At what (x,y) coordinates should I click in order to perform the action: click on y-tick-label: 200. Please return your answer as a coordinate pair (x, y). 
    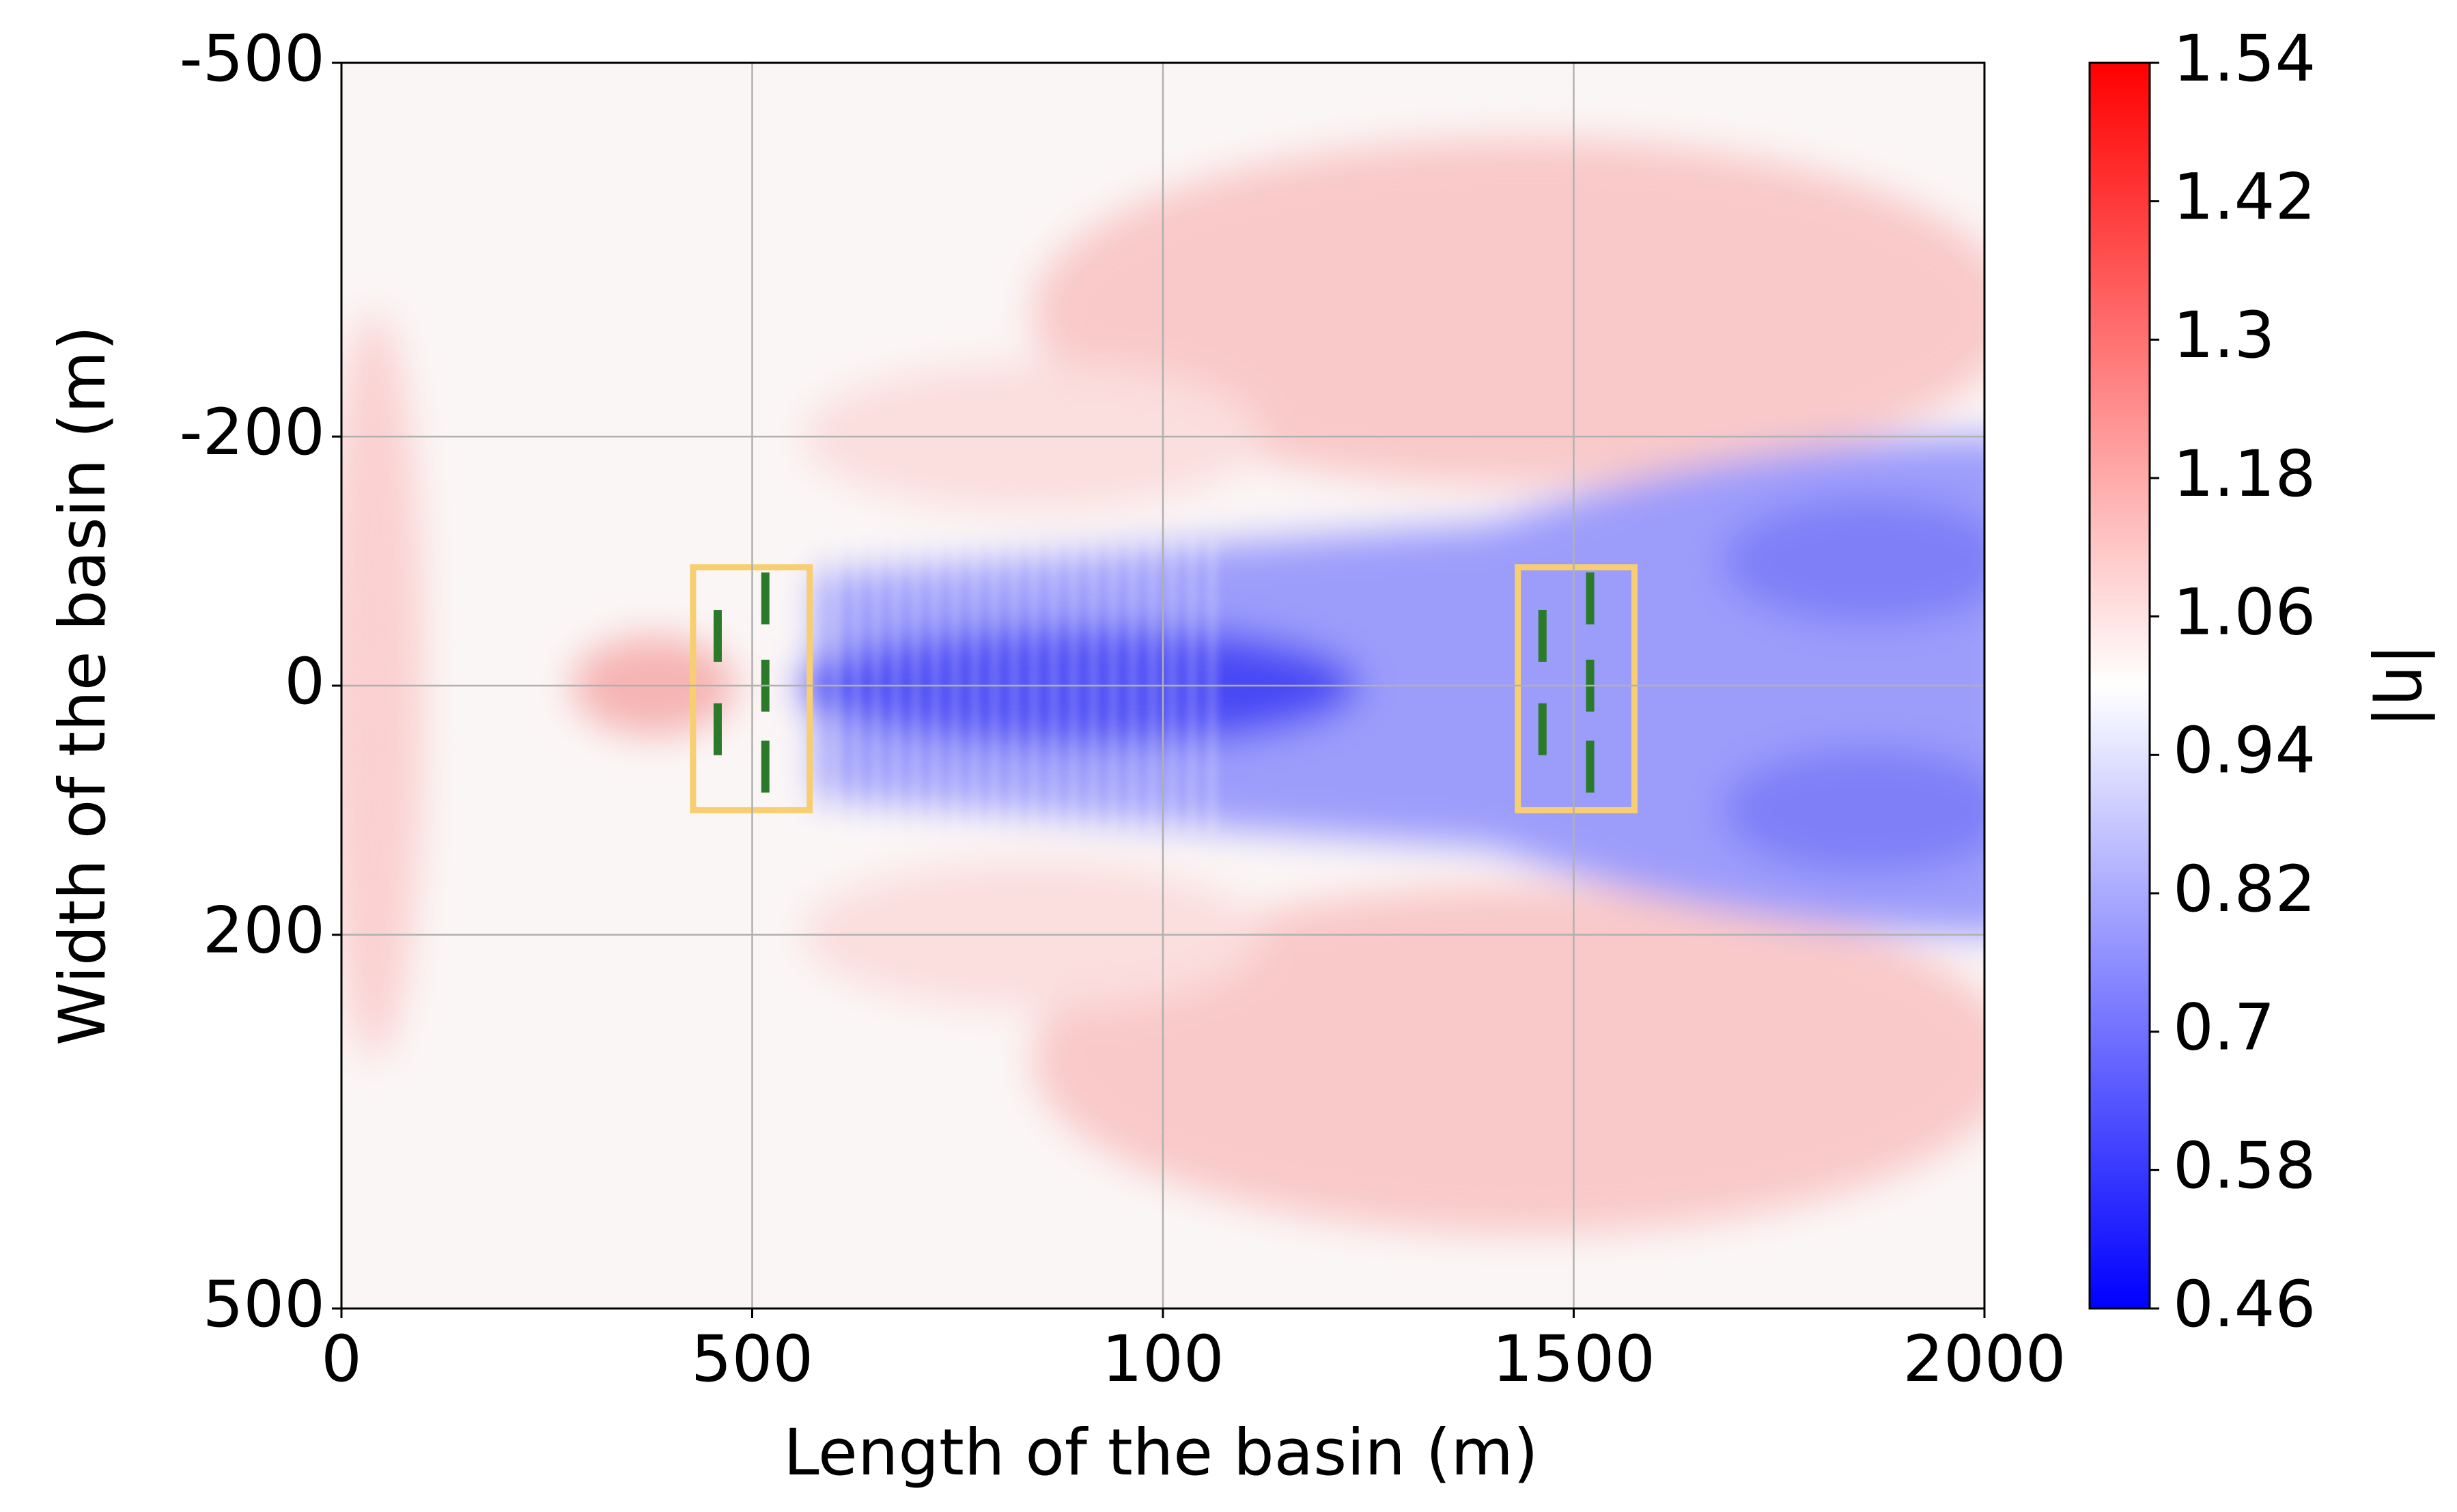
    Looking at the image, I should click on (264, 931).